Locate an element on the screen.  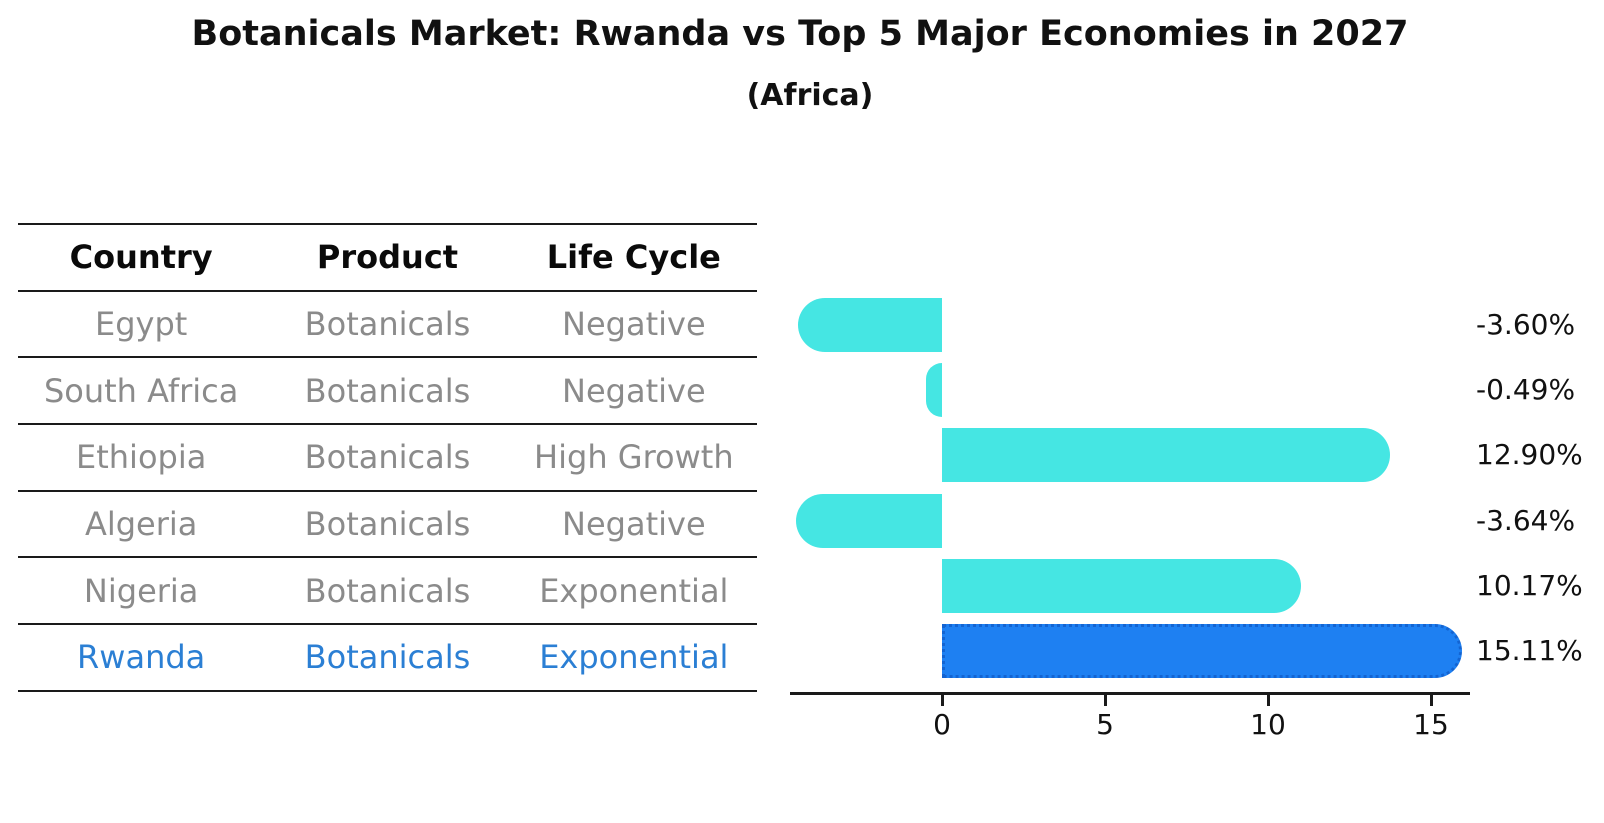
bar-ethiopia is located at coordinates (1166, 455).